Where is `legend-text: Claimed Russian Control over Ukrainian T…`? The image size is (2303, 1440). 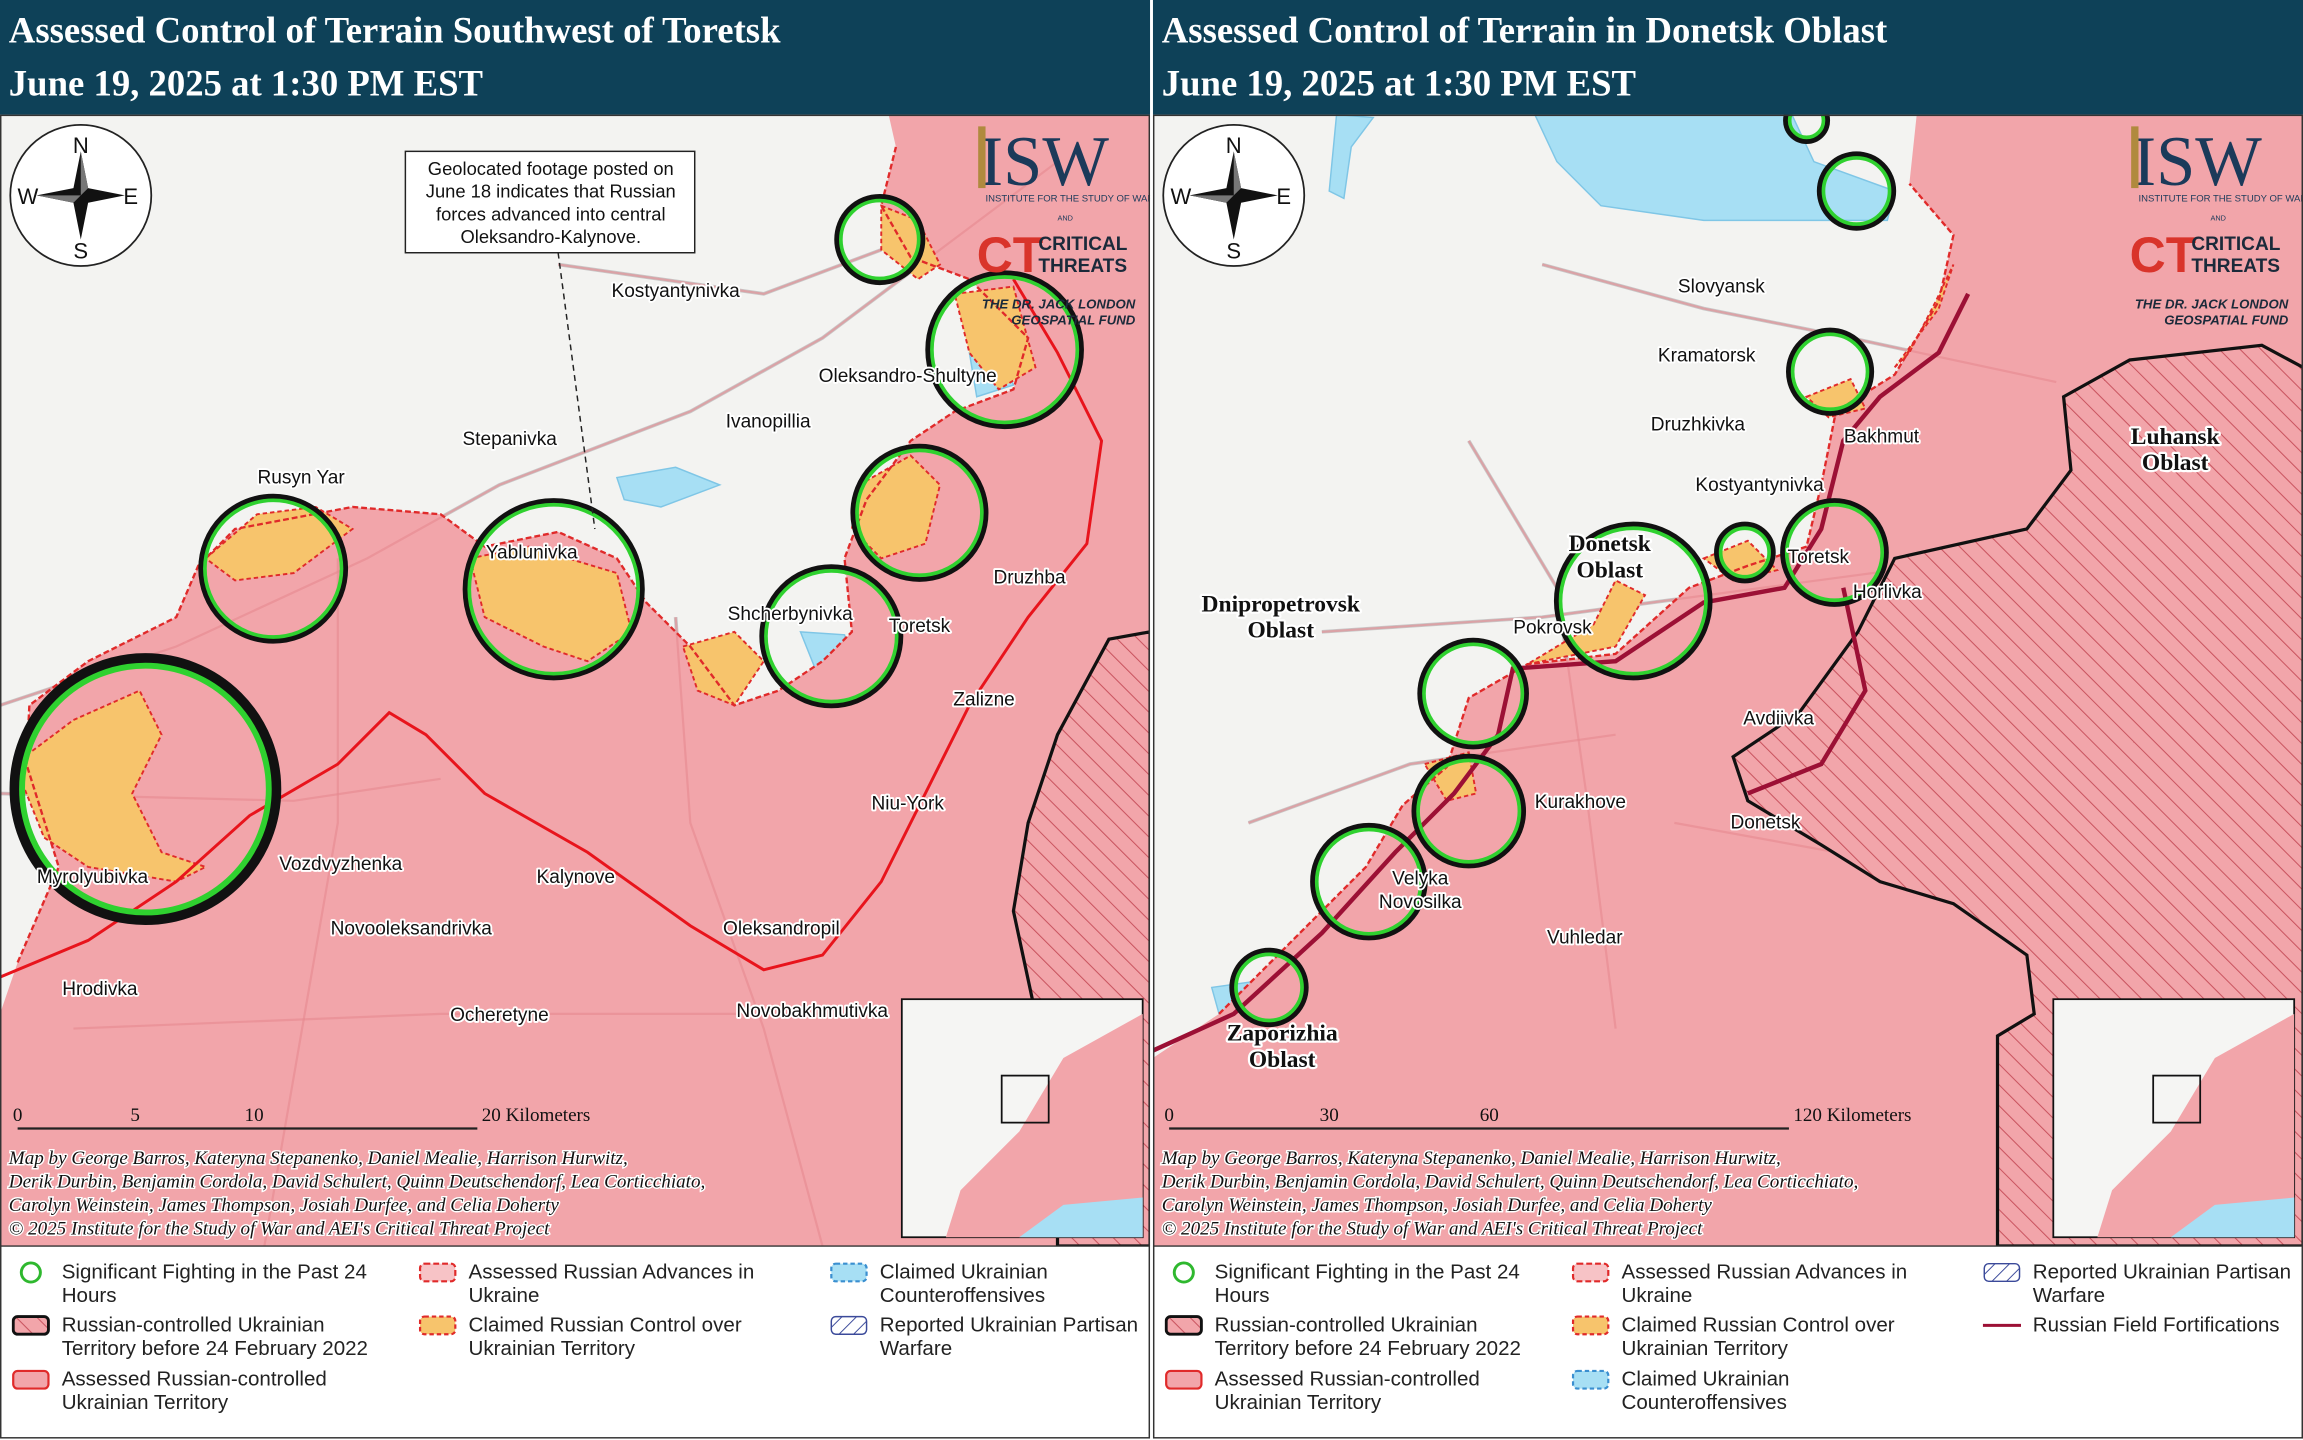 legend-text: Claimed Russian Control over Ukrainian T… is located at coordinates (1758, 1336).